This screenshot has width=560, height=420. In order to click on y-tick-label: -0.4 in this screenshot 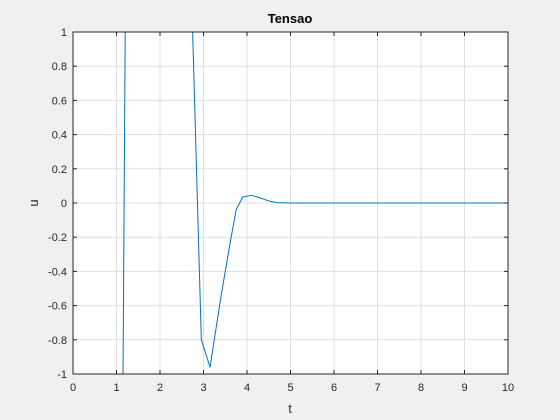, I will do `click(57, 272)`.